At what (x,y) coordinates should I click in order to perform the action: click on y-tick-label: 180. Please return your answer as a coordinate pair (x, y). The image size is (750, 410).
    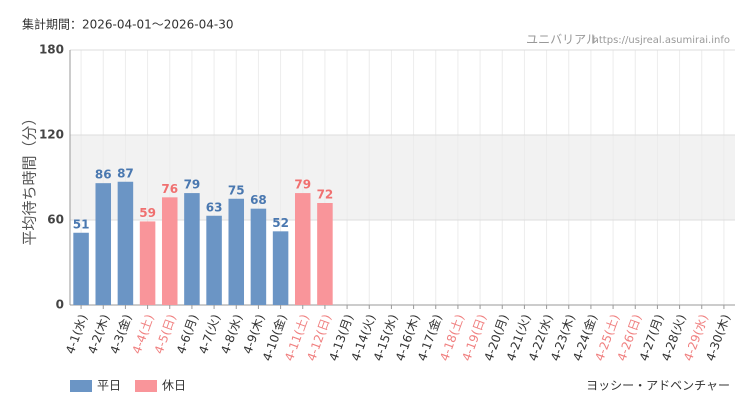
    Looking at the image, I should click on (51, 50).